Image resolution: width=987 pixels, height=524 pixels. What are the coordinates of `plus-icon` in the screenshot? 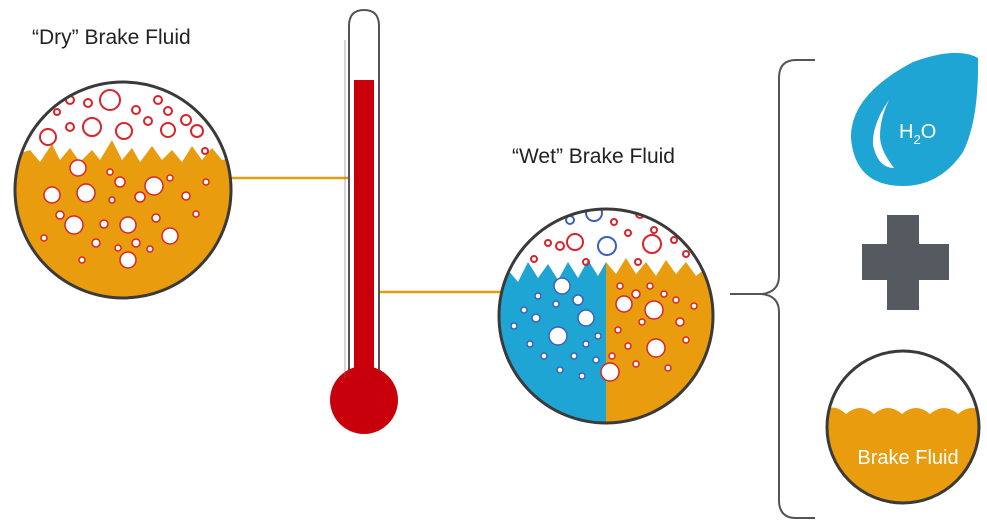 It's located at (905, 262).